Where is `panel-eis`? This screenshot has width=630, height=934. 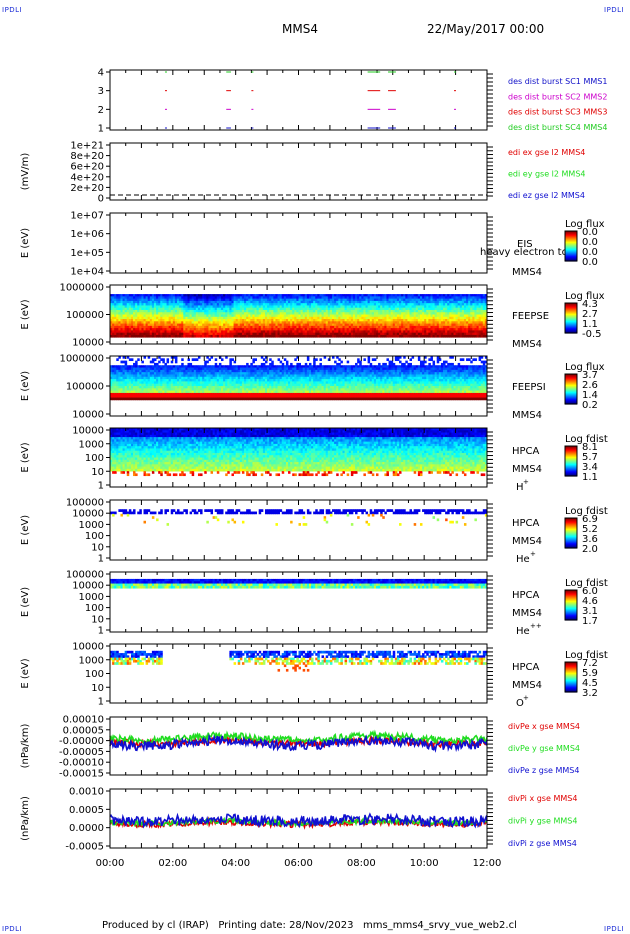
panel-eis is located at coordinates (301, 243).